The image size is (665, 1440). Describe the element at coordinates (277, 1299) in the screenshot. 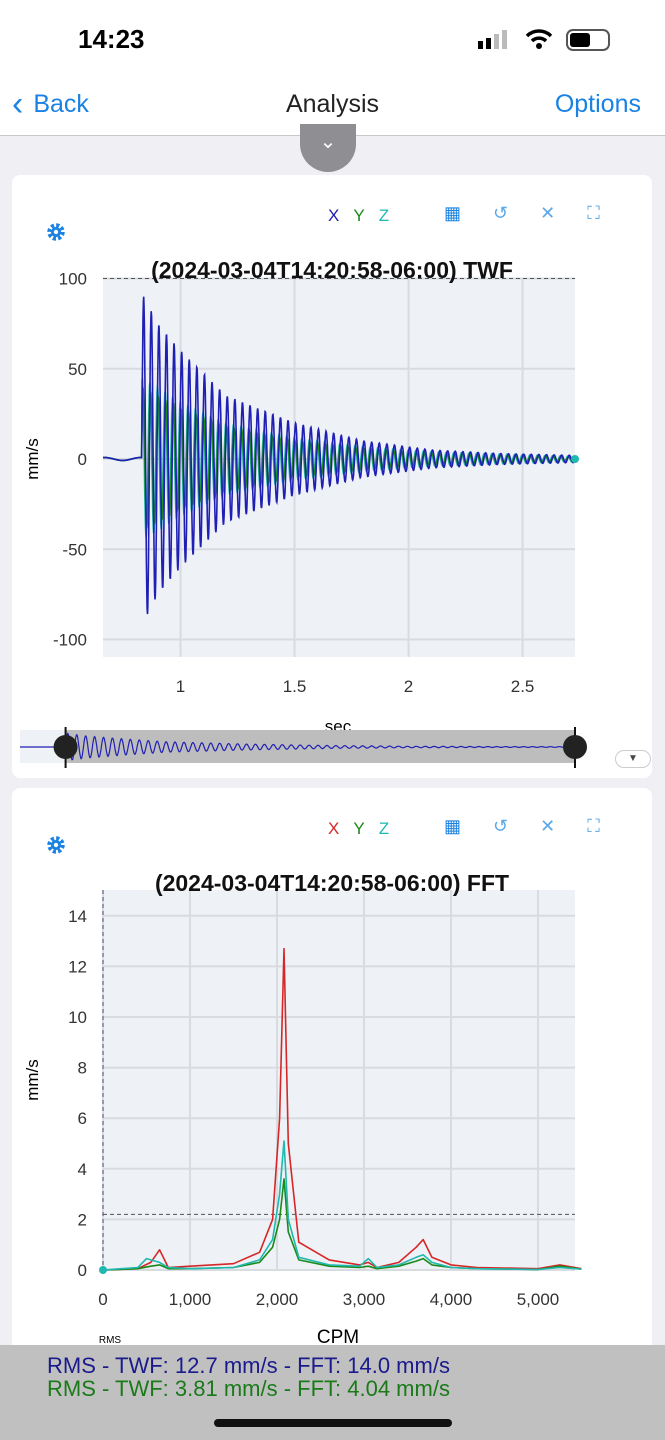

I see `x-tick-label: 2,000` at that location.